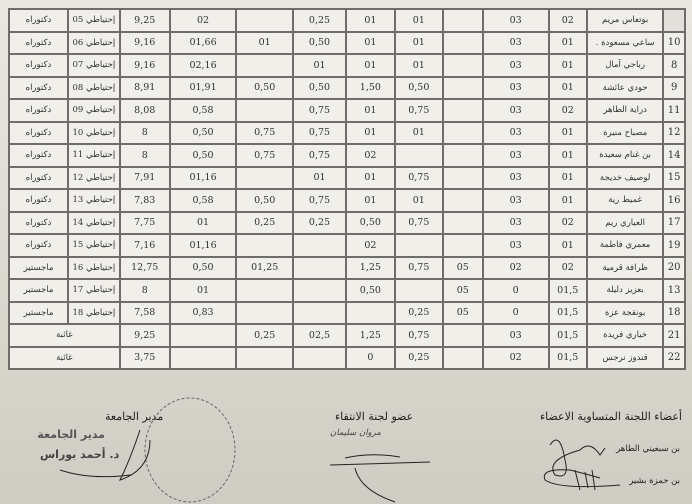  What do you see at coordinates (674, 155) in the screenshot?
I see `row-number: 14` at bounding box center [674, 155].